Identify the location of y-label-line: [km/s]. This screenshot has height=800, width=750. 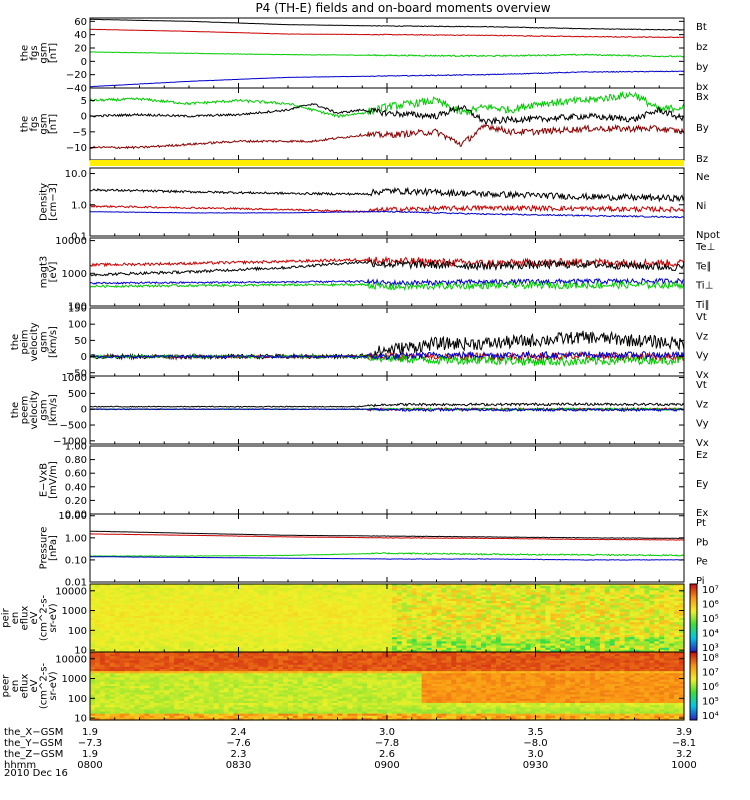
(53, 342).